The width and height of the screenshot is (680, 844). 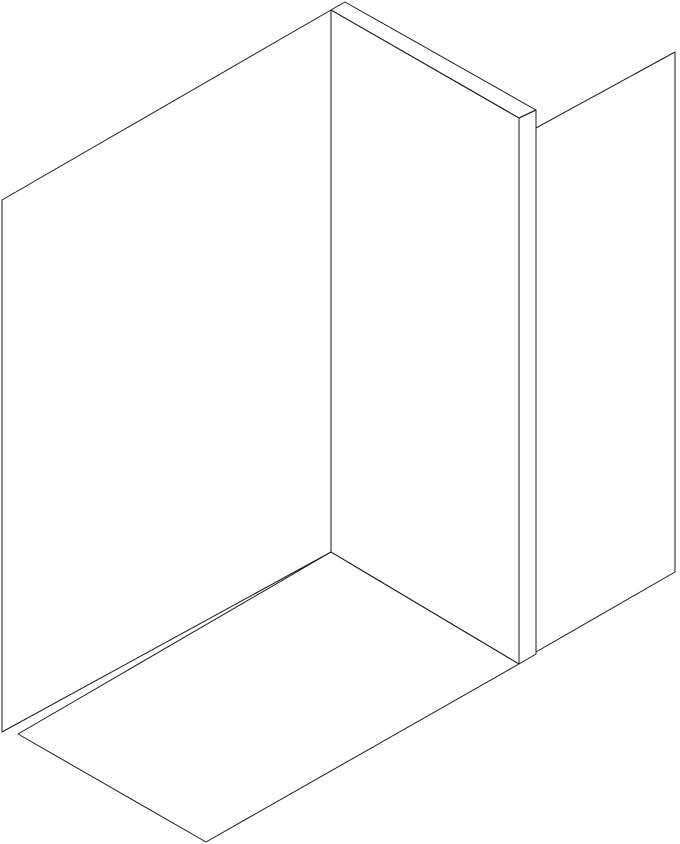 I want to click on right-wall-top-edge, so click(x=433, y=60).